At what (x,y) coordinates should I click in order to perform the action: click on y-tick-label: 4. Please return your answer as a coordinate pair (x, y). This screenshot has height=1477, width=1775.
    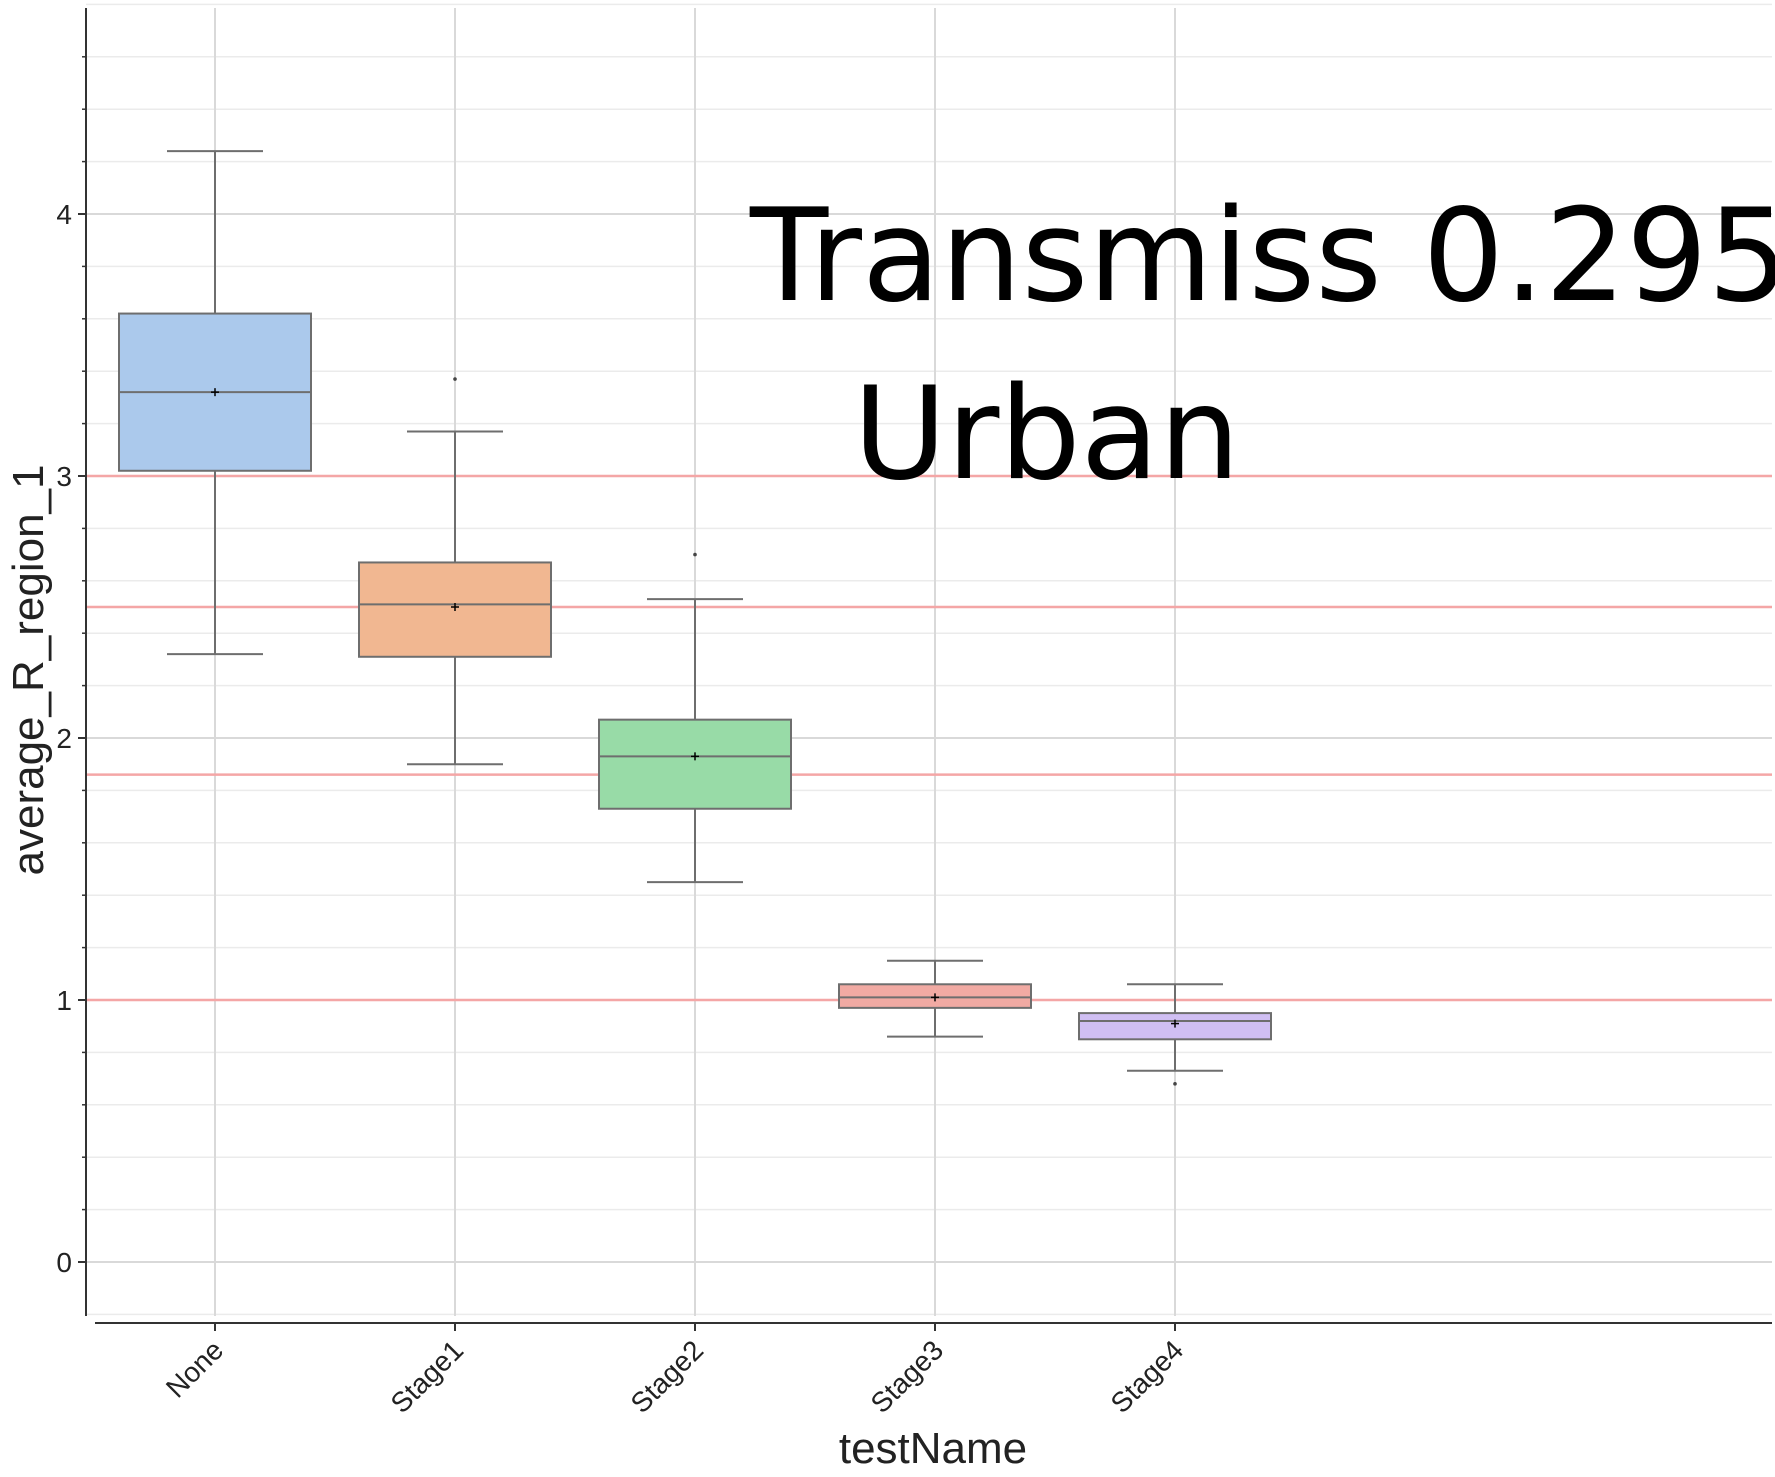
    Looking at the image, I should click on (64, 214).